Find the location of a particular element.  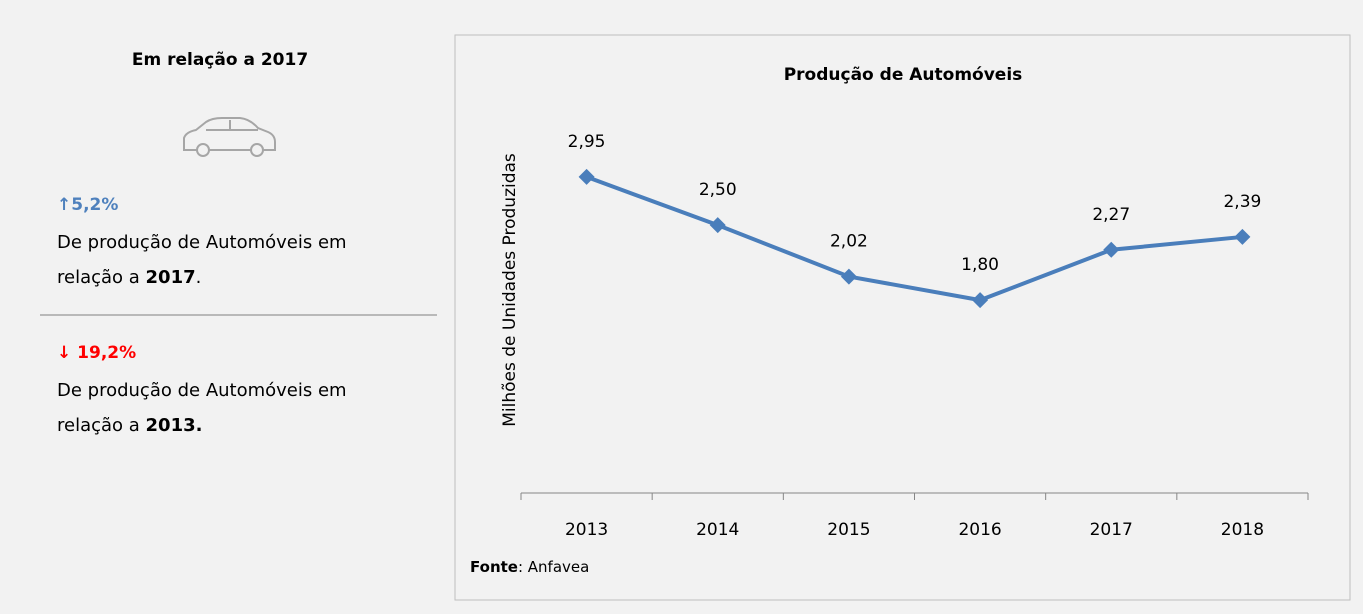

desc-end: . is located at coordinates (199, 277).